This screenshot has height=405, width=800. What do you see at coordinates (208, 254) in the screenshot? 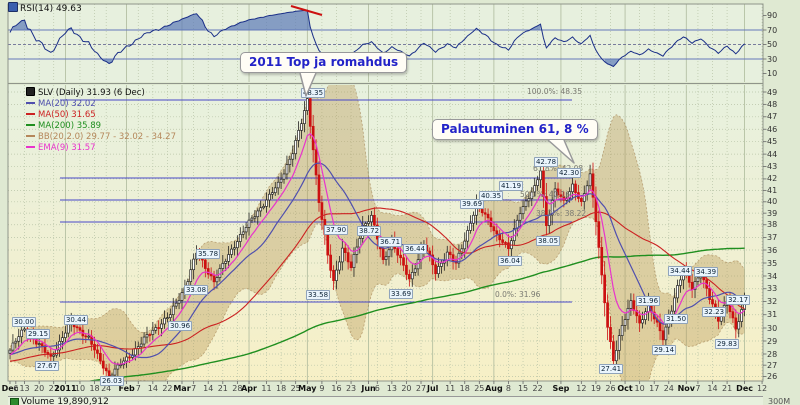
I see `price-label: 35.78` at bounding box center [208, 254].